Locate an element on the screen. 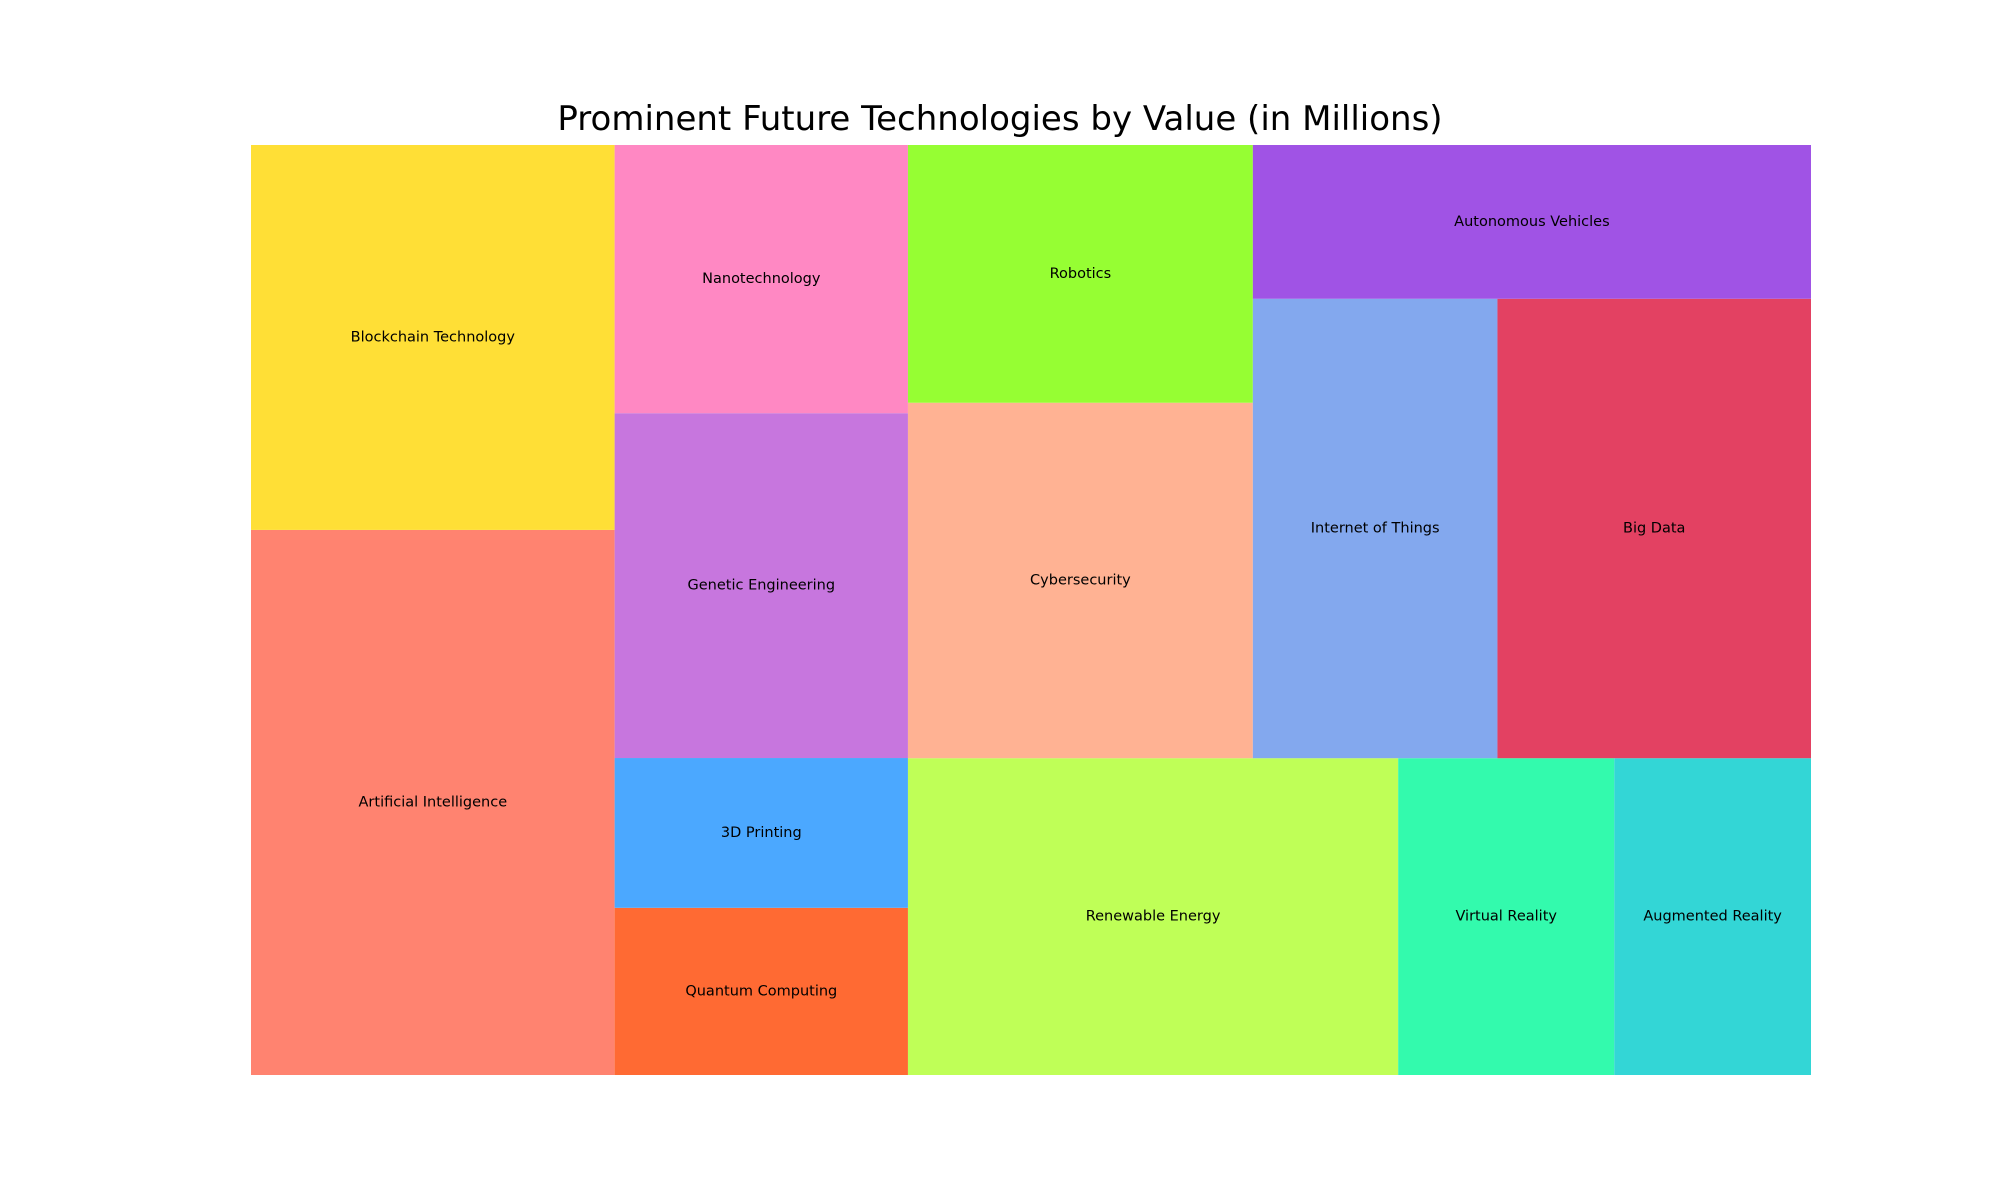 The image size is (2000, 1200). treemap-cell-artificial-intelligence: Artificial Intelligence is located at coordinates (433, 802).